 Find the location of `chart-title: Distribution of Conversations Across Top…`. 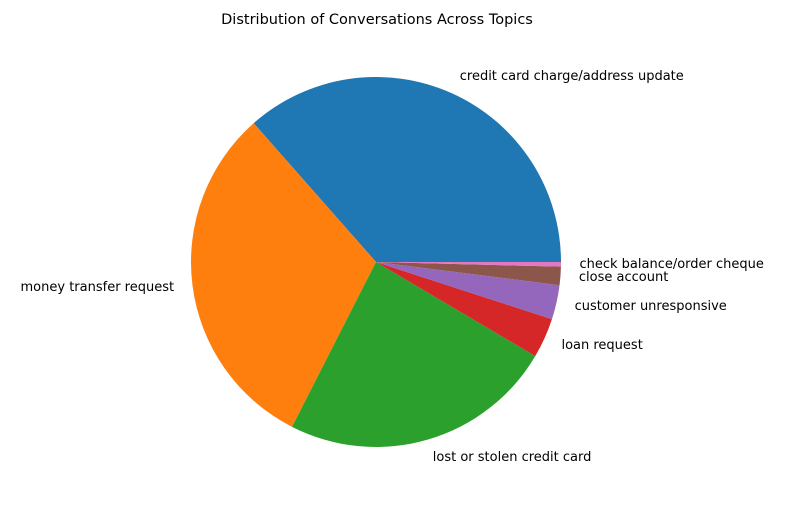

chart-title: Distribution of Conversations Across Top… is located at coordinates (377, 20).